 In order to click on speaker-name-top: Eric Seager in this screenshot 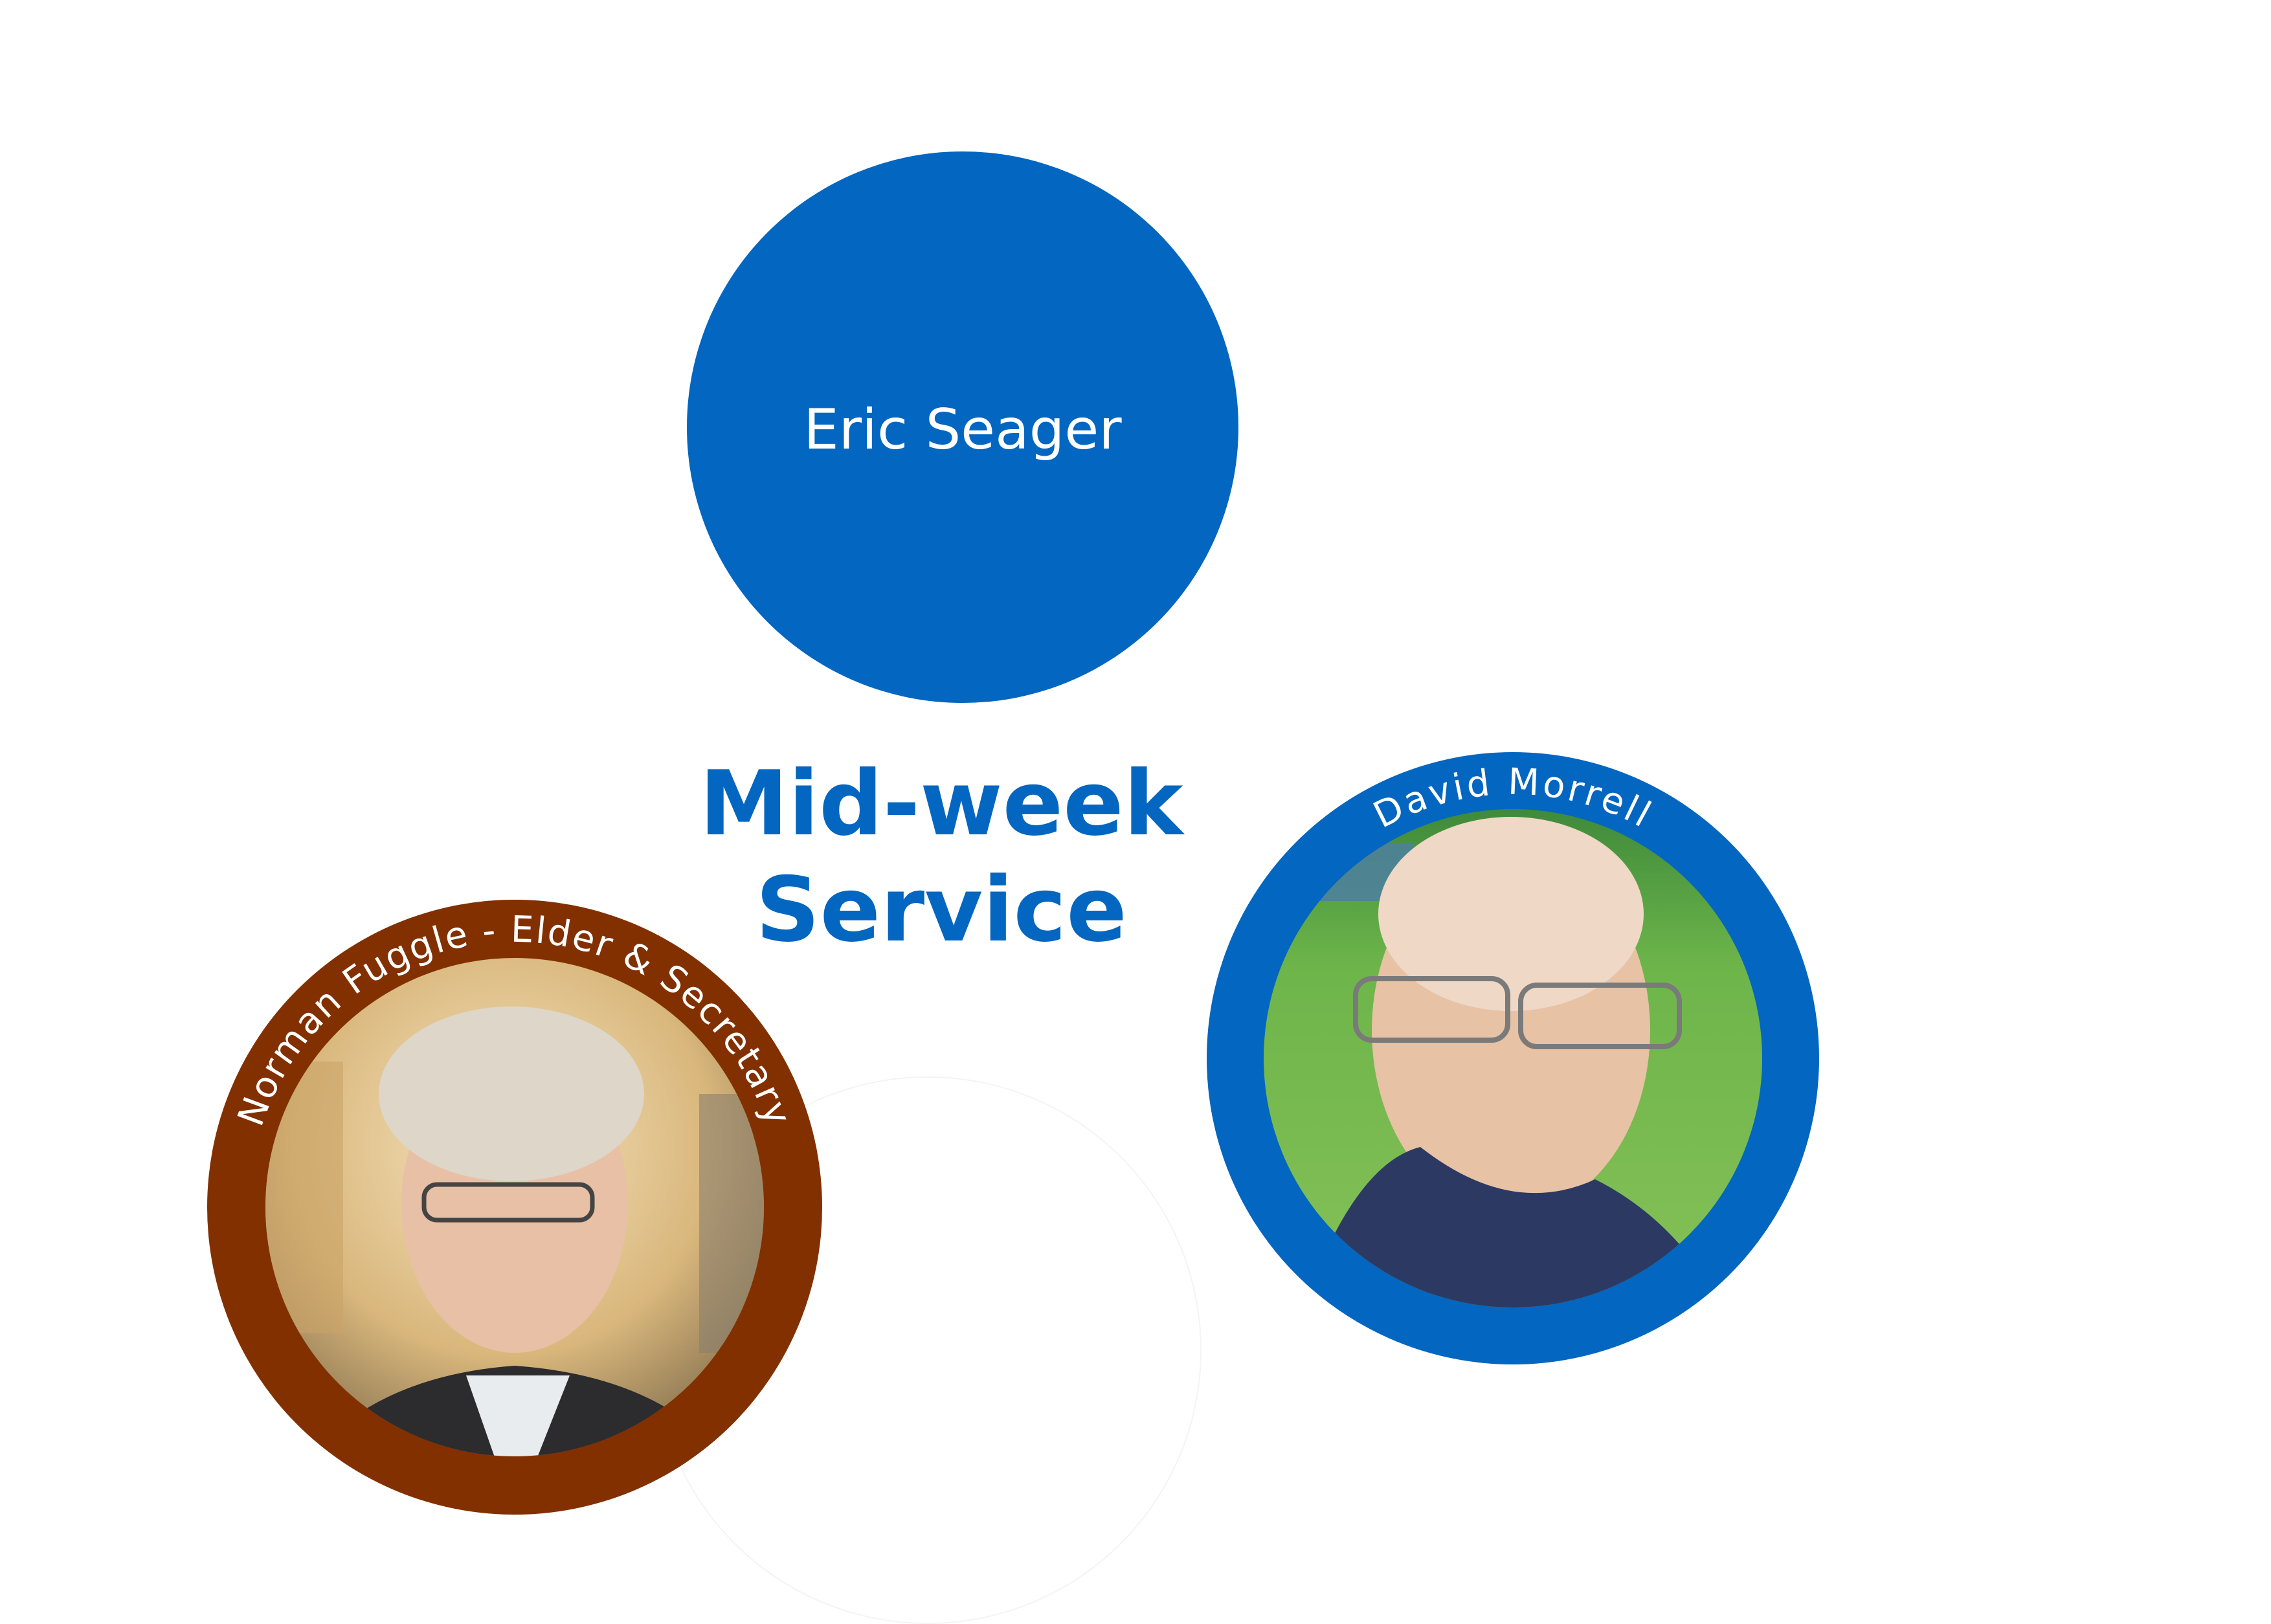, I will do `click(962, 430)`.